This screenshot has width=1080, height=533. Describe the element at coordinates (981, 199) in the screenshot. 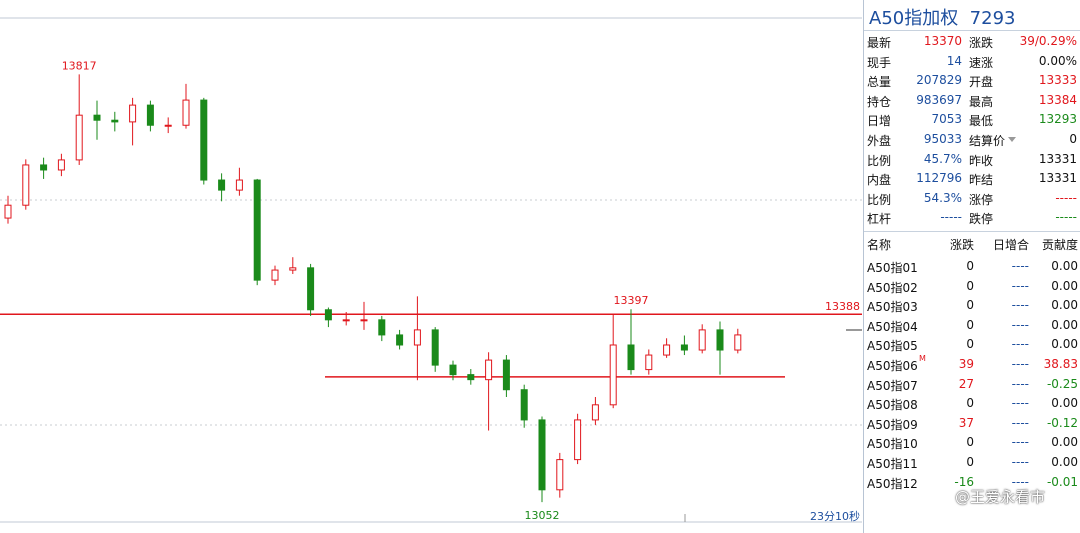

I see `quote-label: 涨停` at that location.